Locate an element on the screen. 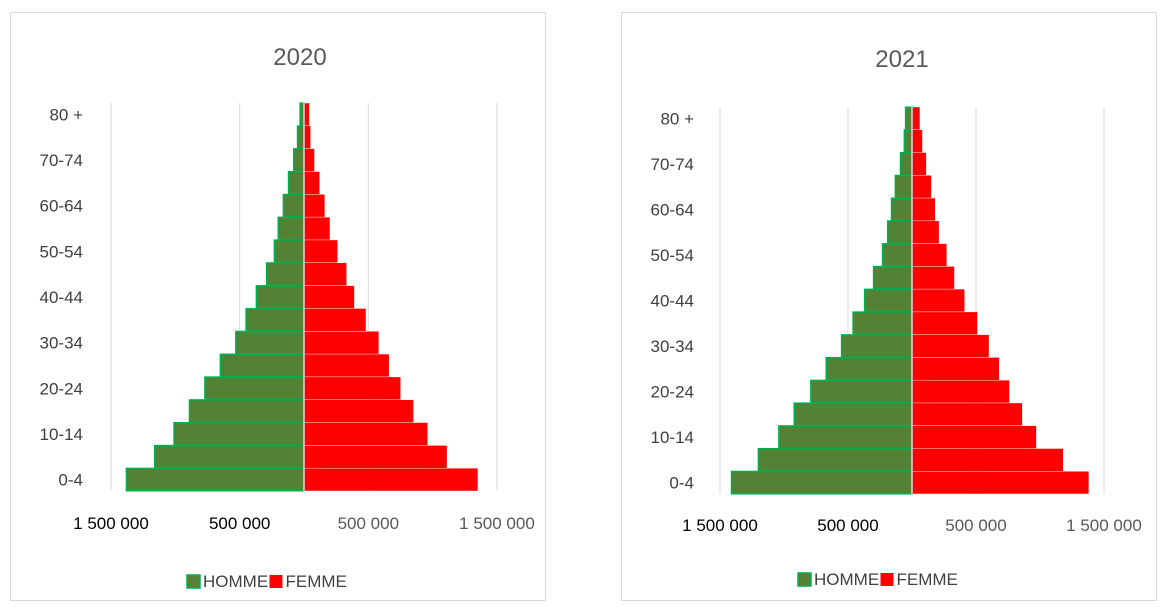 Image resolution: width=1167 pixels, height=607 pixels. category-label: 0-4 is located at coordinates (681, 483).